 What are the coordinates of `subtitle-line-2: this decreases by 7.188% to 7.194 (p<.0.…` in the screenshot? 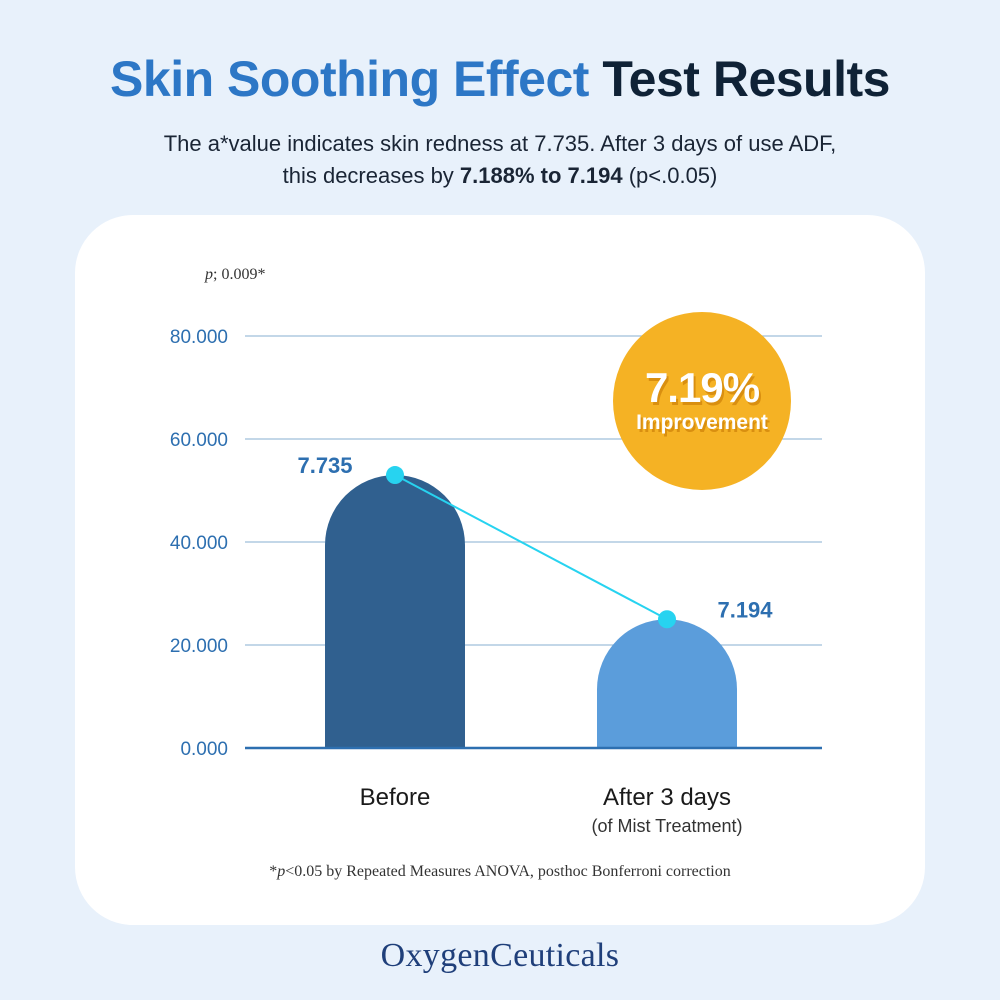 It's located at (500, 176).